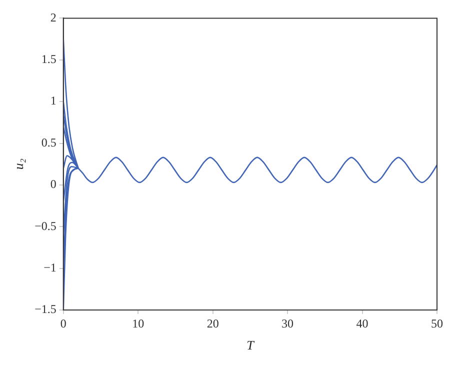 The width and height of the screenshot is (457, 366). I want to click on x-tick-label: 30, so click(288, 323).